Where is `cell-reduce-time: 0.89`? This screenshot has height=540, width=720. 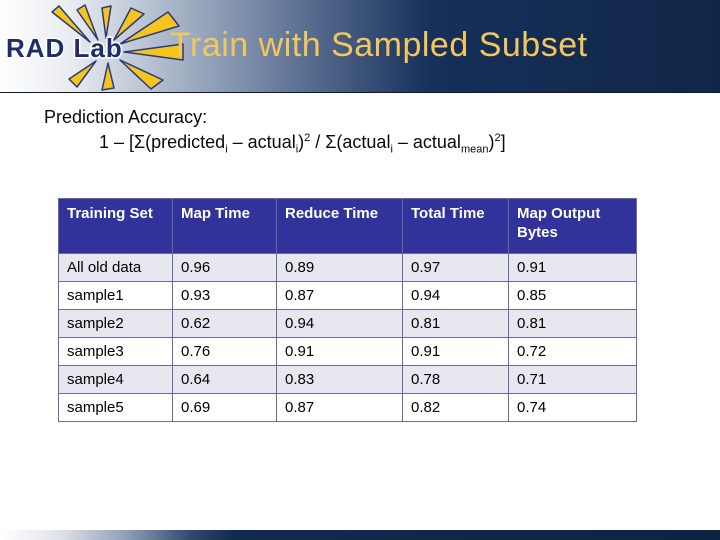 cell-reduce-time: 0.89 is located at coordinates (339, 267).